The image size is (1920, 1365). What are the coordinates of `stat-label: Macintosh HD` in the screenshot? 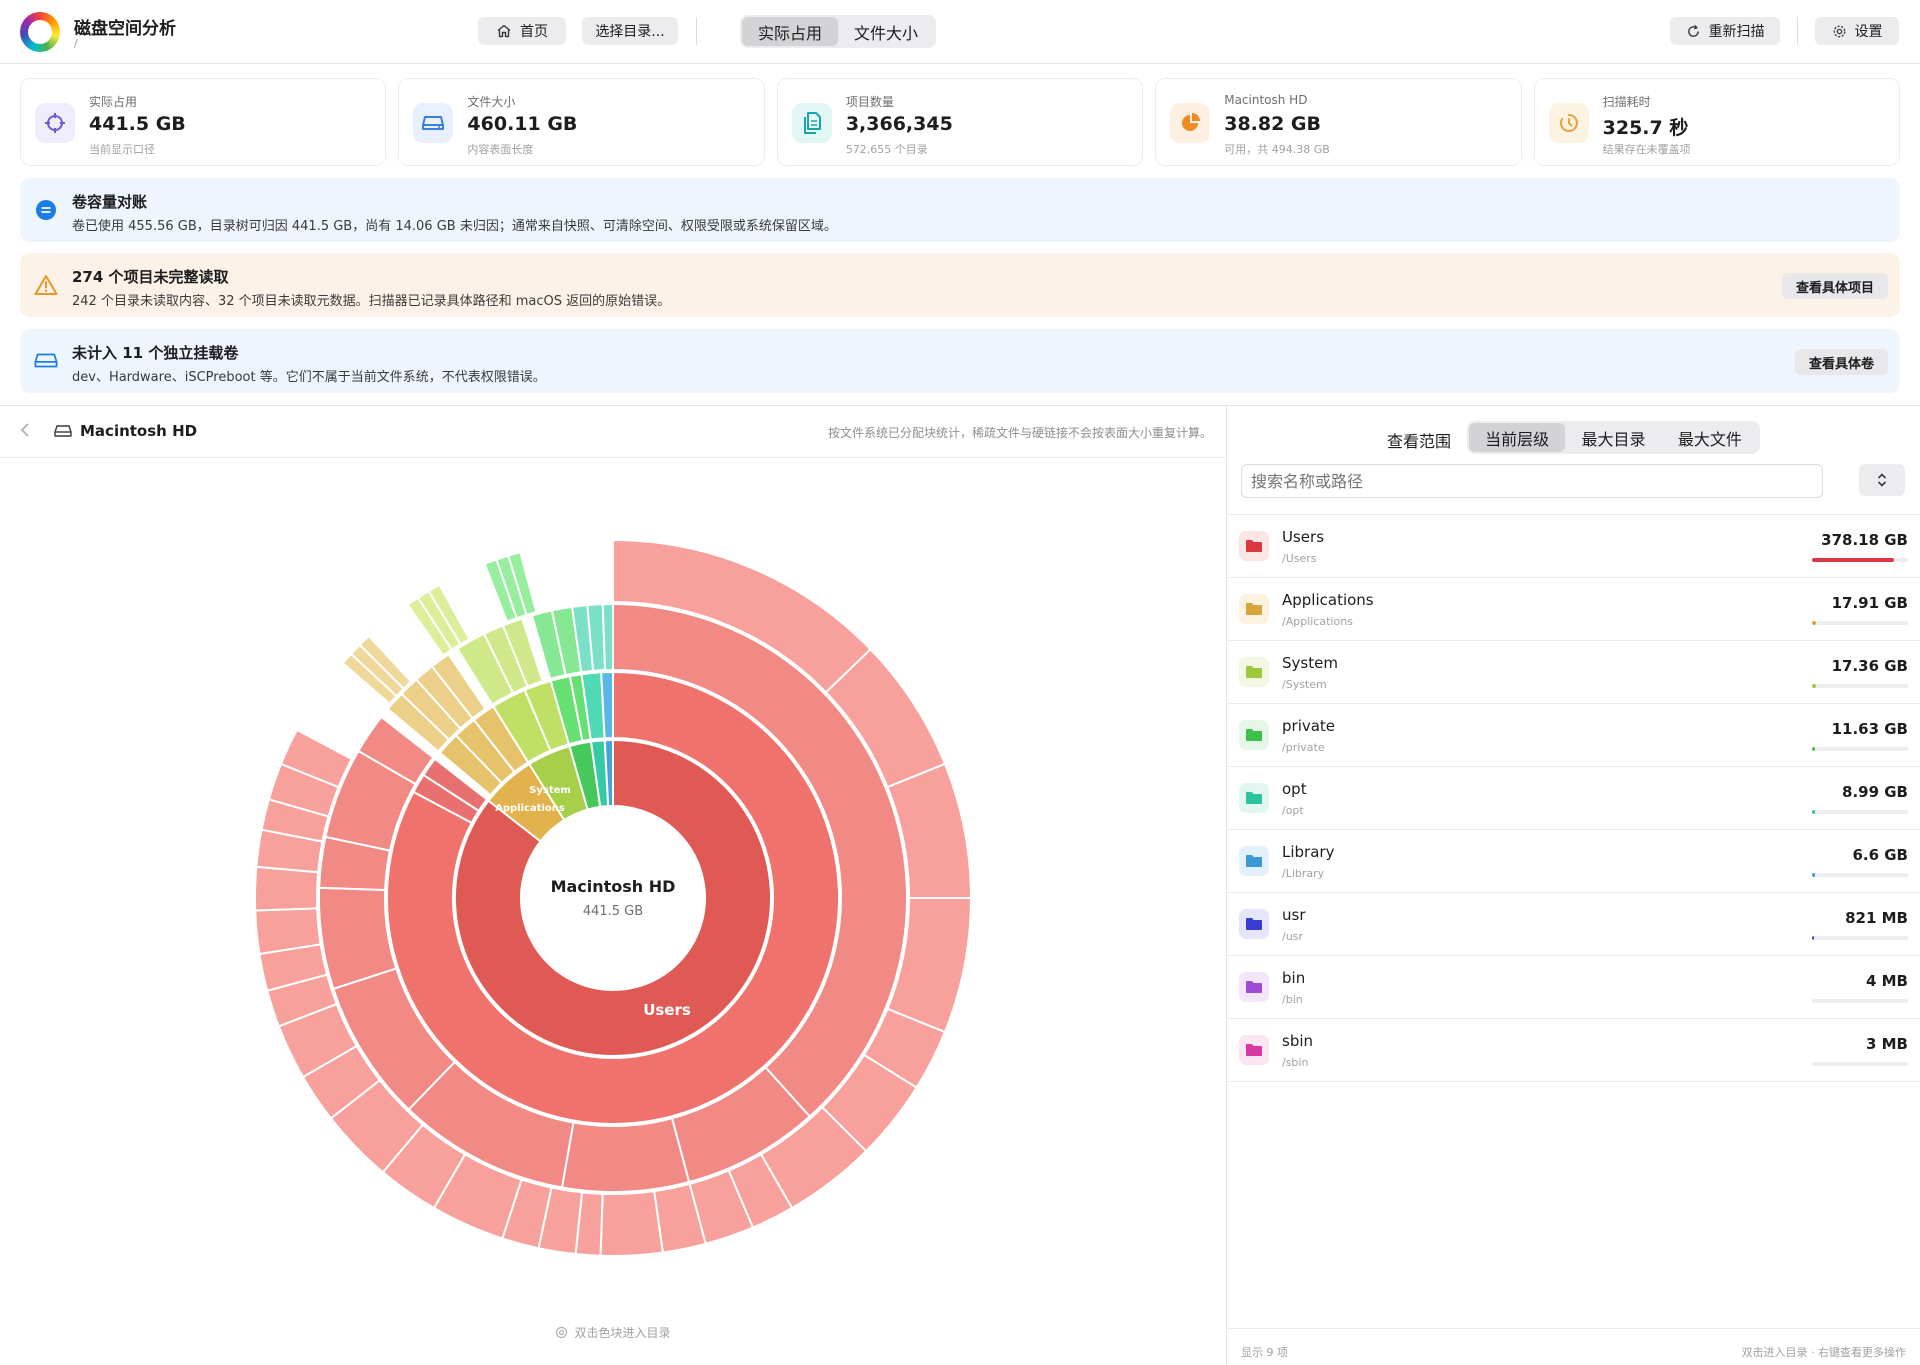 It's located at (1266, 100).